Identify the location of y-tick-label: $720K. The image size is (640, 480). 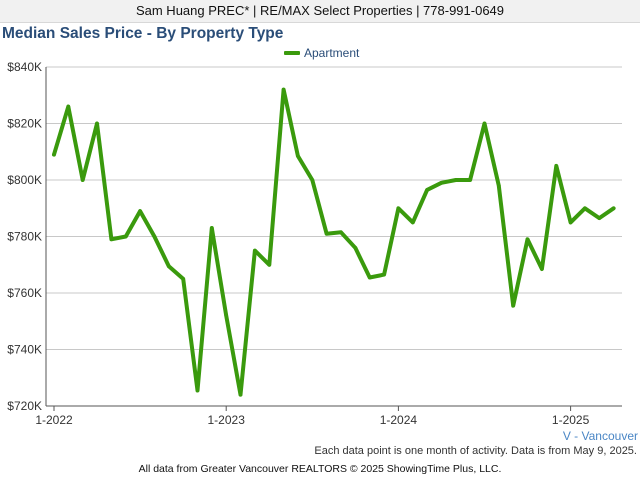
(24, 406).